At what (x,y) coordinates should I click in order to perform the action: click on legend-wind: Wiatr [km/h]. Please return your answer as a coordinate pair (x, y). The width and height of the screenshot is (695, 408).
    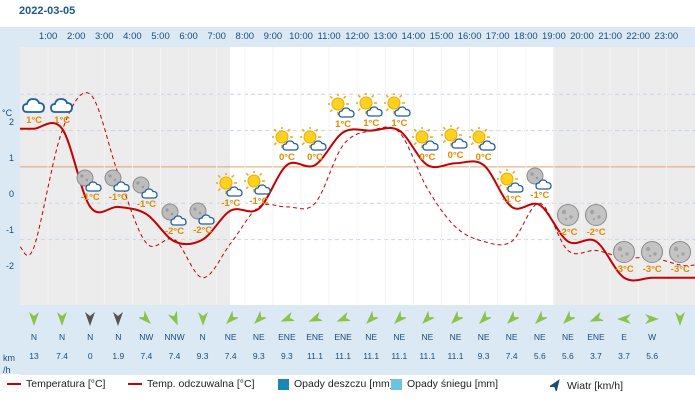
    Looking at the image, I should click on (586, 386).